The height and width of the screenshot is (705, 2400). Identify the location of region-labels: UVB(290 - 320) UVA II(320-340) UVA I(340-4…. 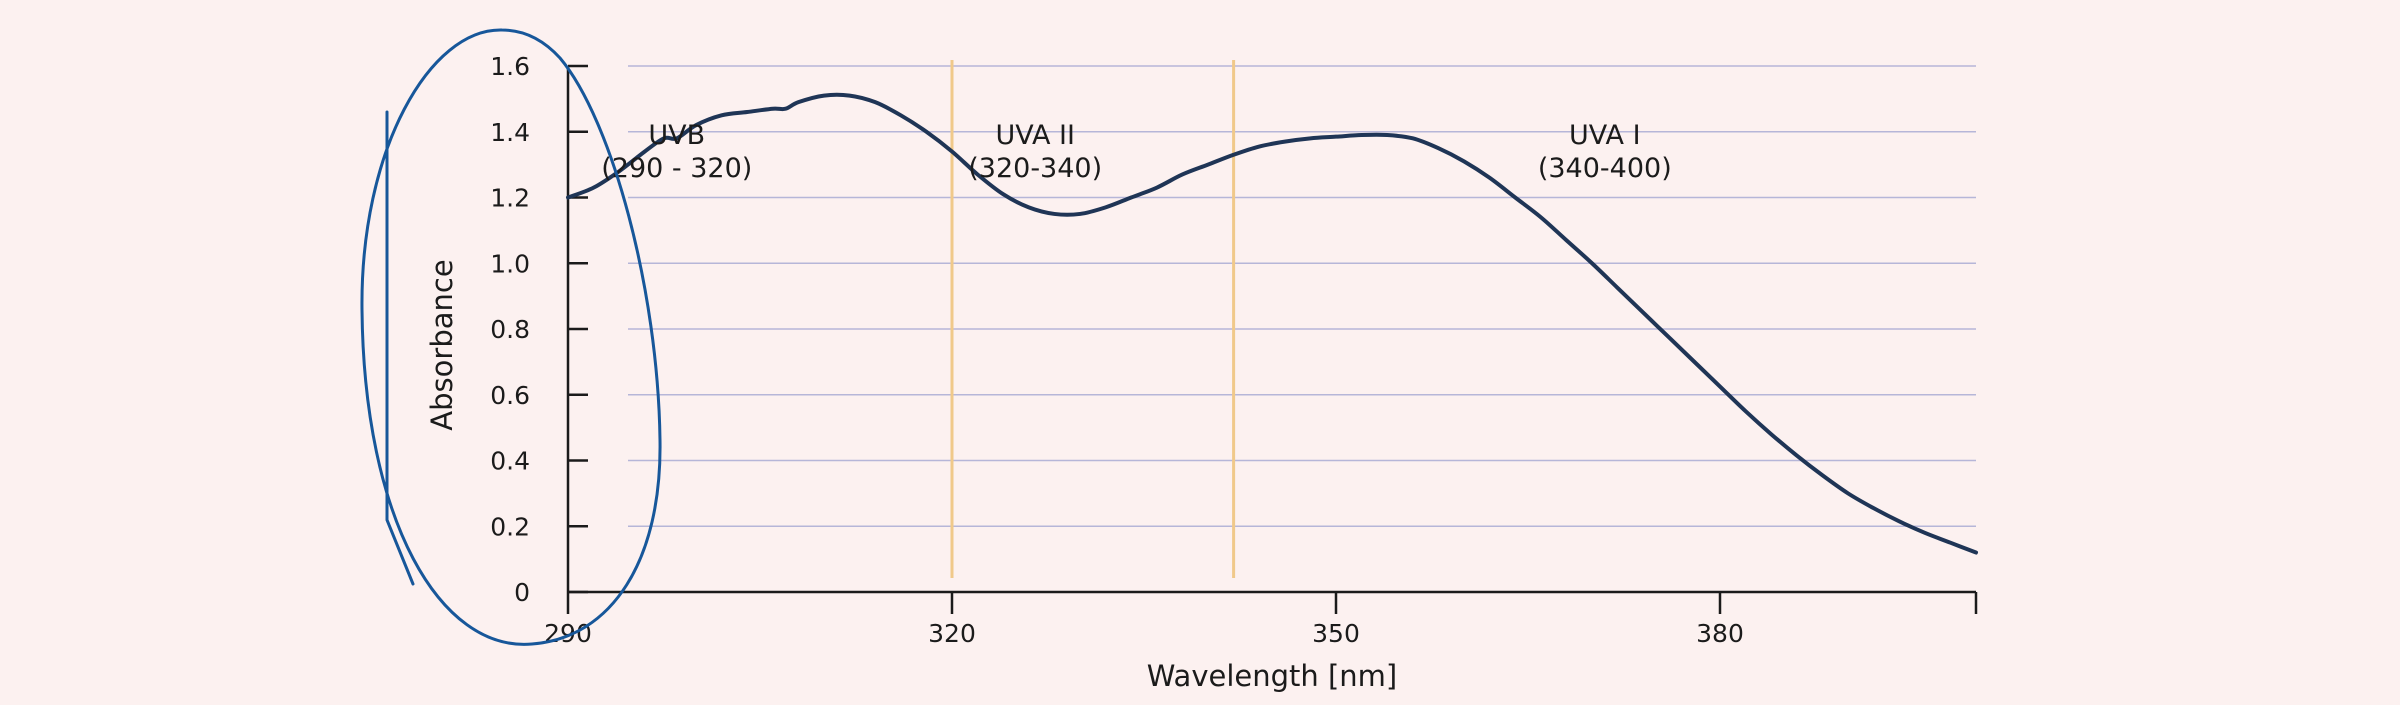
(1136, 152).